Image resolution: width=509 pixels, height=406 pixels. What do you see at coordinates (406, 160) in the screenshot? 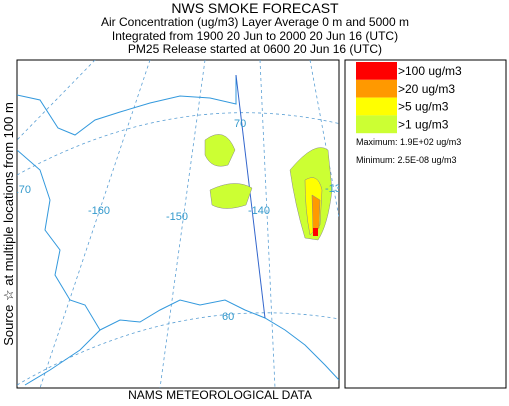
I see `minimum: Minimum: 2.5E-08 ug/m3` at bounding box center [406, 160].